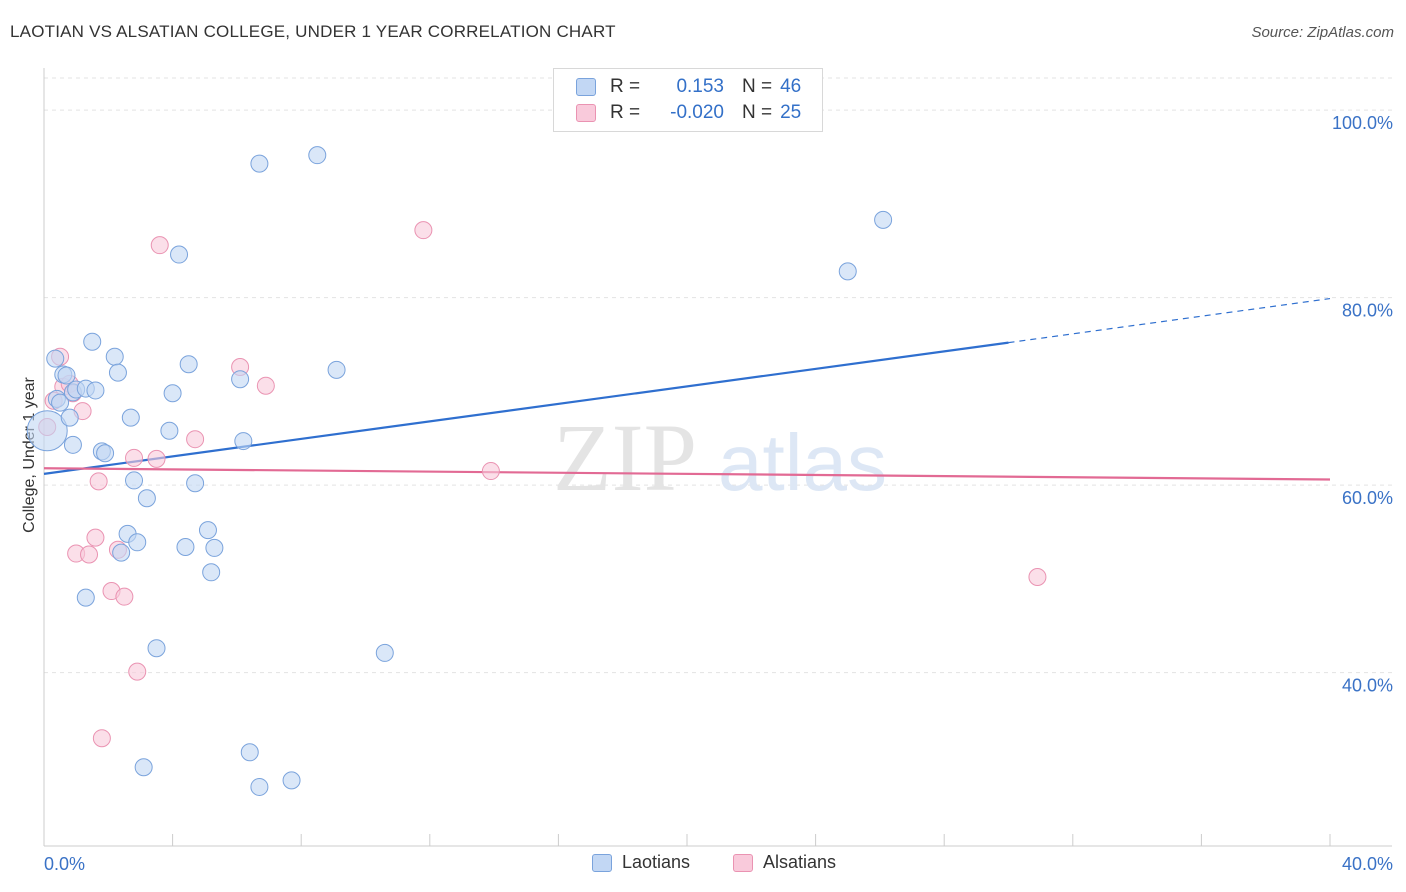  I want to click on laotians-swatch, so click(586, 87).